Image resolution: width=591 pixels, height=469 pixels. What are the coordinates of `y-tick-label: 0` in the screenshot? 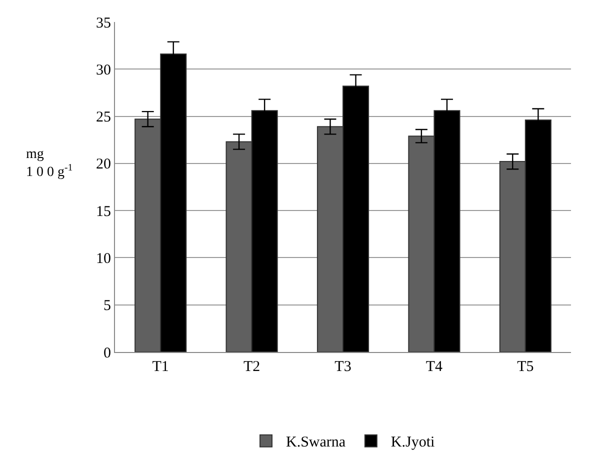 It's located at (107, 353).